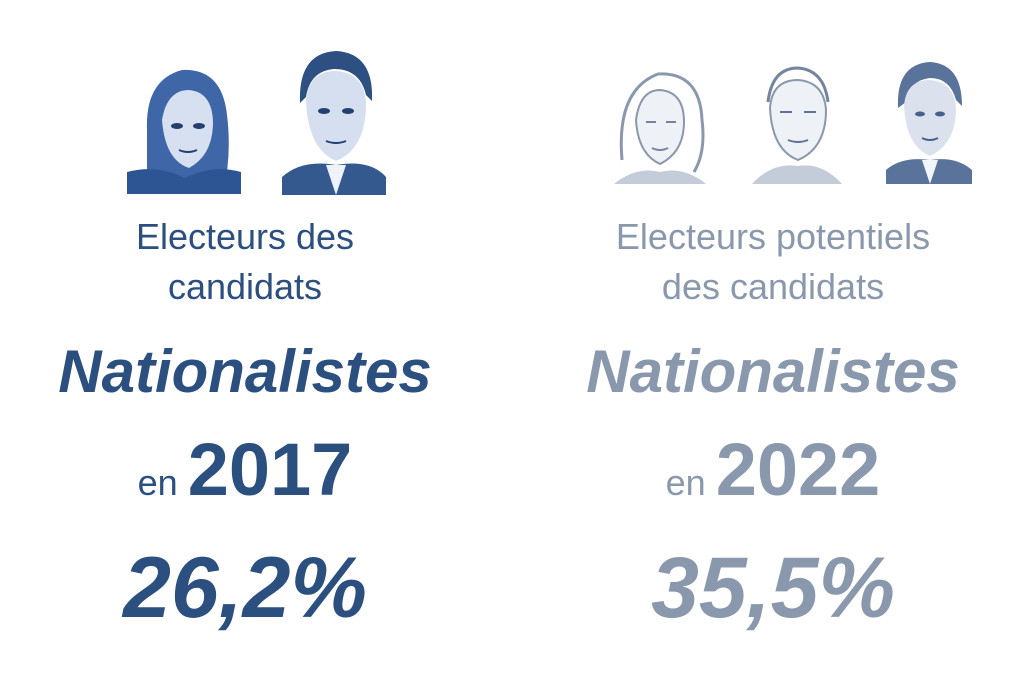 This screenshot has height=700, width=1018. What do you see at coordinates (798, 469) in the screenshot?
I see `year-2022: 2022` at bounding box center [798, 469].